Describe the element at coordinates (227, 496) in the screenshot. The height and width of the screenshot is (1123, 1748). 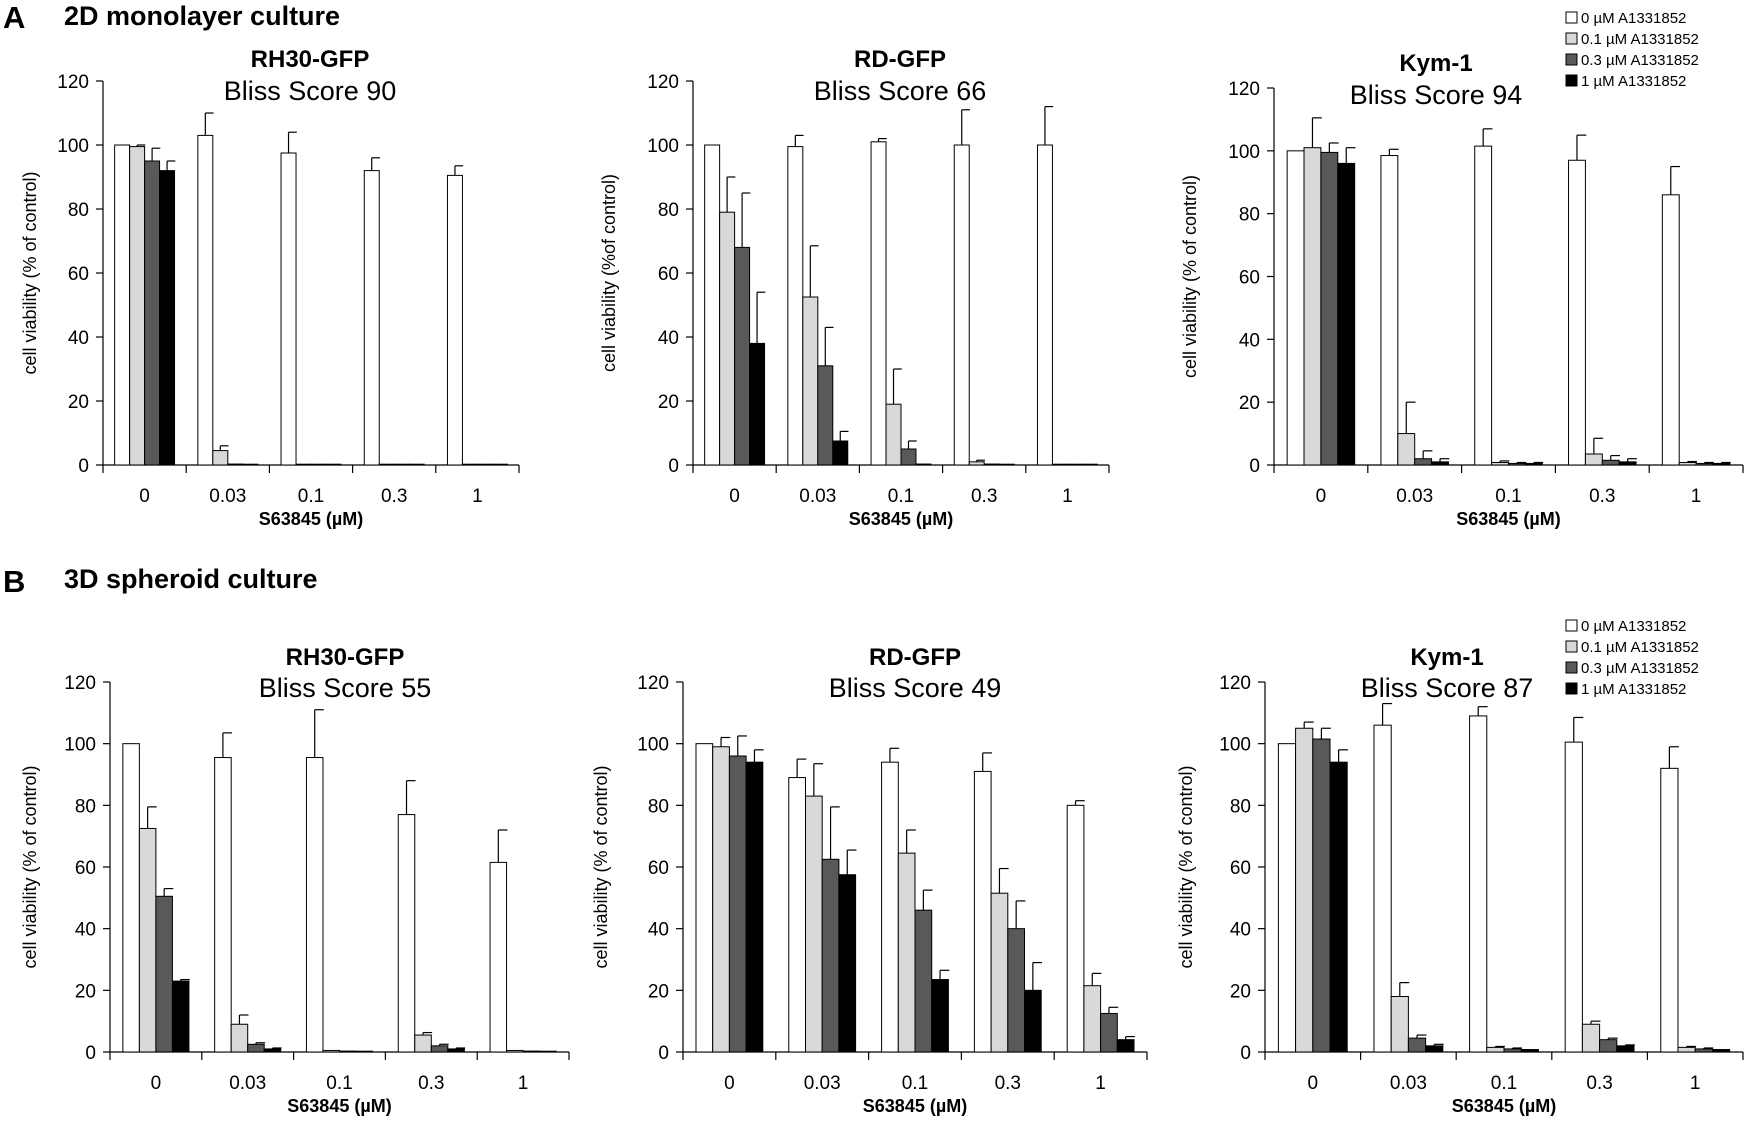
I see `x-tick-label: 0.03` at that location.